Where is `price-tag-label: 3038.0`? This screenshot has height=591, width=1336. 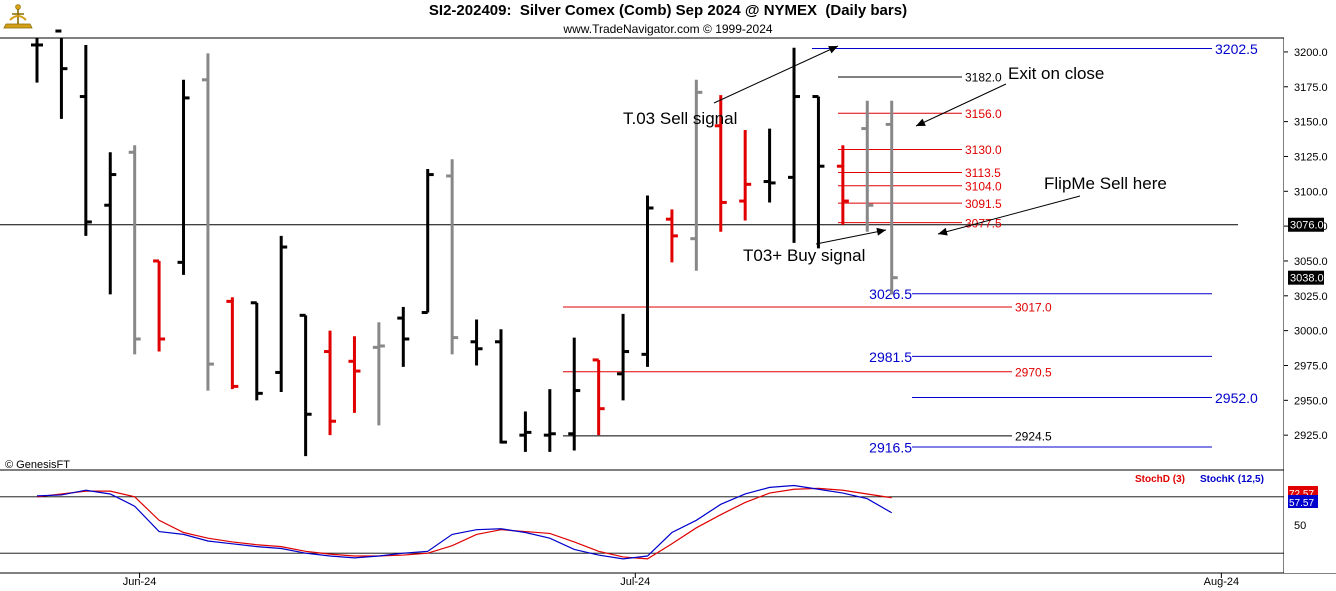
price-tag-label: 3038.0 is located at coordinates (1307, 279).